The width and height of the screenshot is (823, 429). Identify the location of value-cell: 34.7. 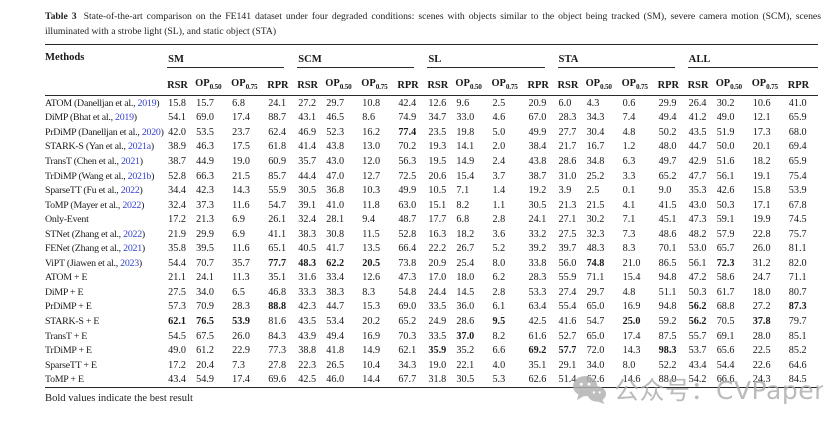
(437, 118).